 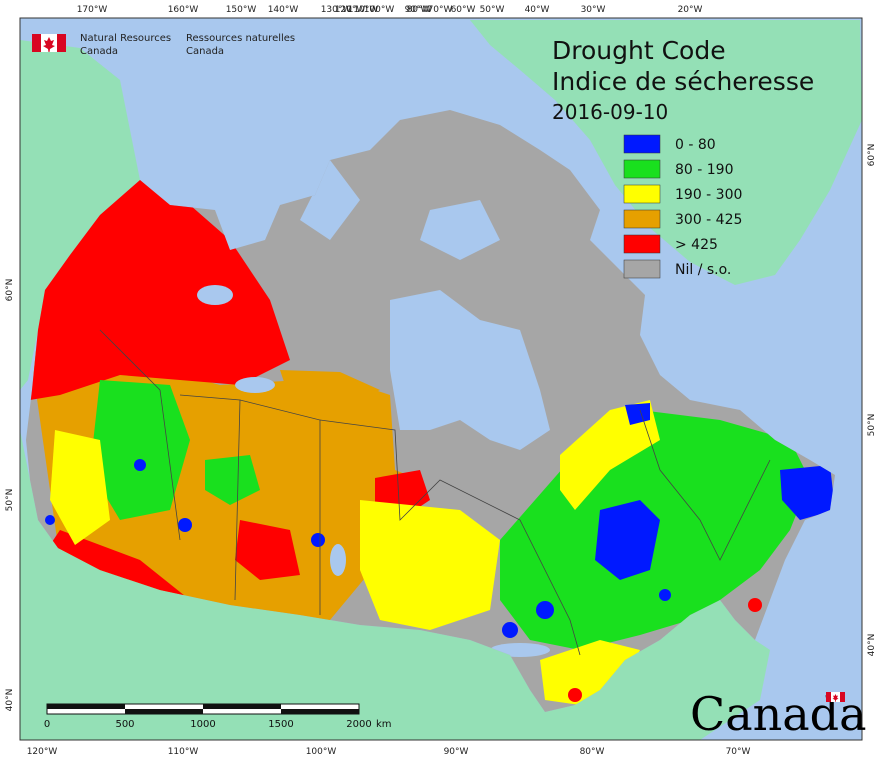 What do you see at coordinates (232, 480) in the screenshot?
I see `class-80-190-prairie` at bounding box center [232, 480].